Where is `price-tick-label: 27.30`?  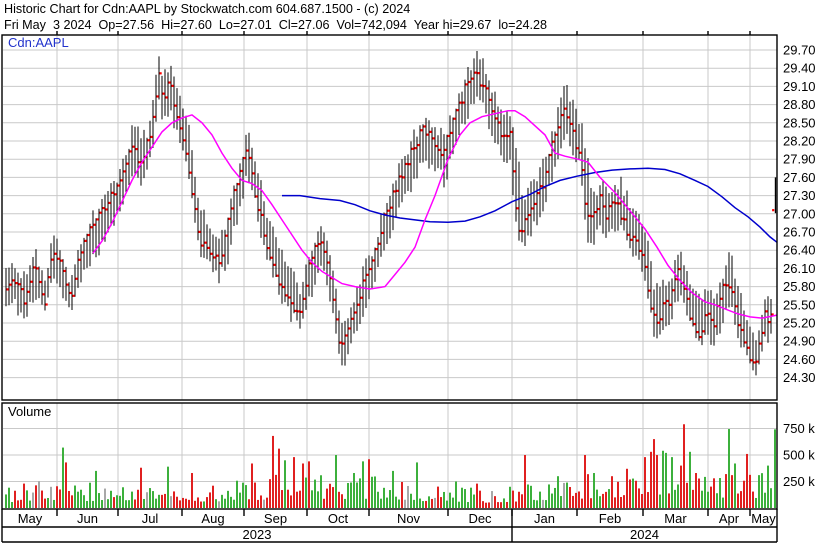
price-tick-label: 27.30 is located at coordinates (799, 195).